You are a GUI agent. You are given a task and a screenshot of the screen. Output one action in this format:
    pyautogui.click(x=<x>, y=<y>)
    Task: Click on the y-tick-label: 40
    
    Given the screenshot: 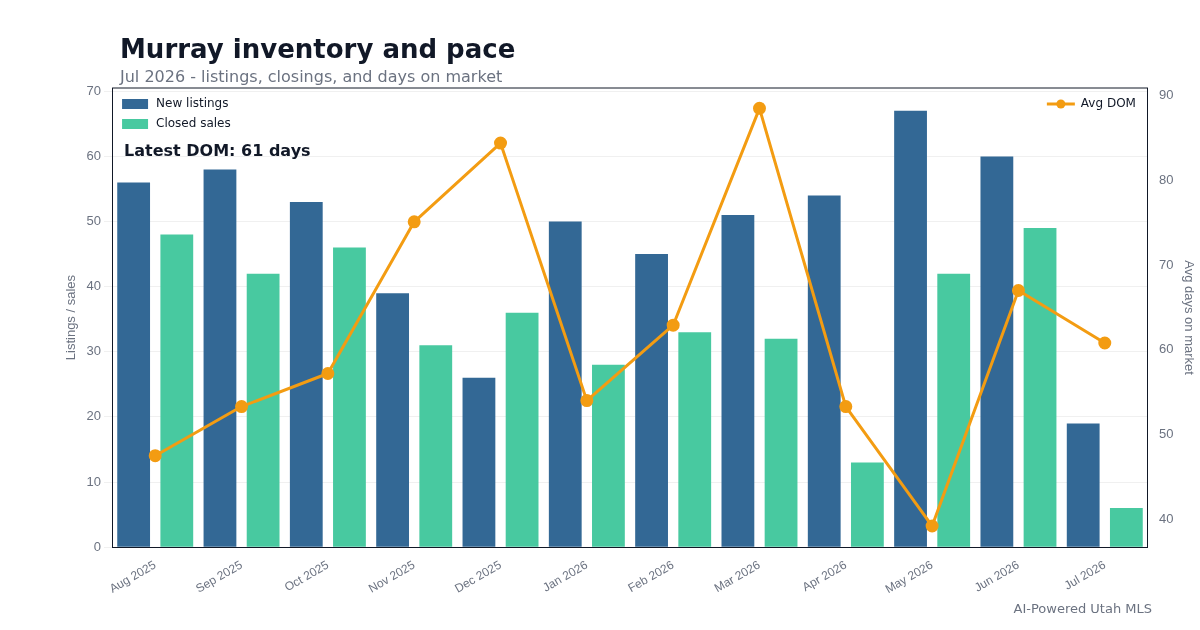 What is the action you would take?
    pyautogui.click(x=94, y=286)
    